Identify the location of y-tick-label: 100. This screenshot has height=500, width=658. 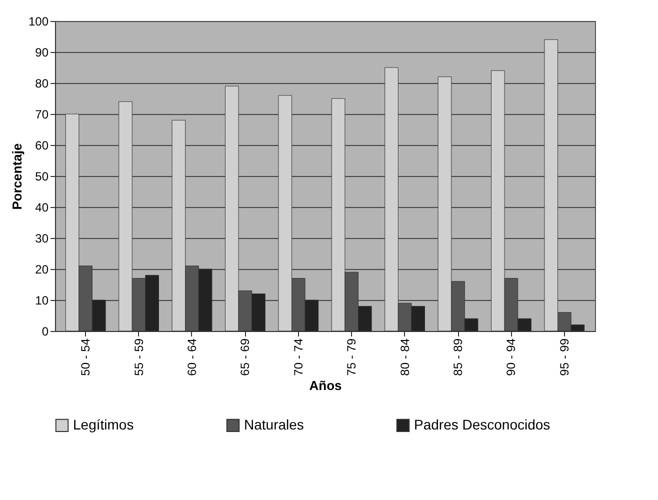
(38, 21).